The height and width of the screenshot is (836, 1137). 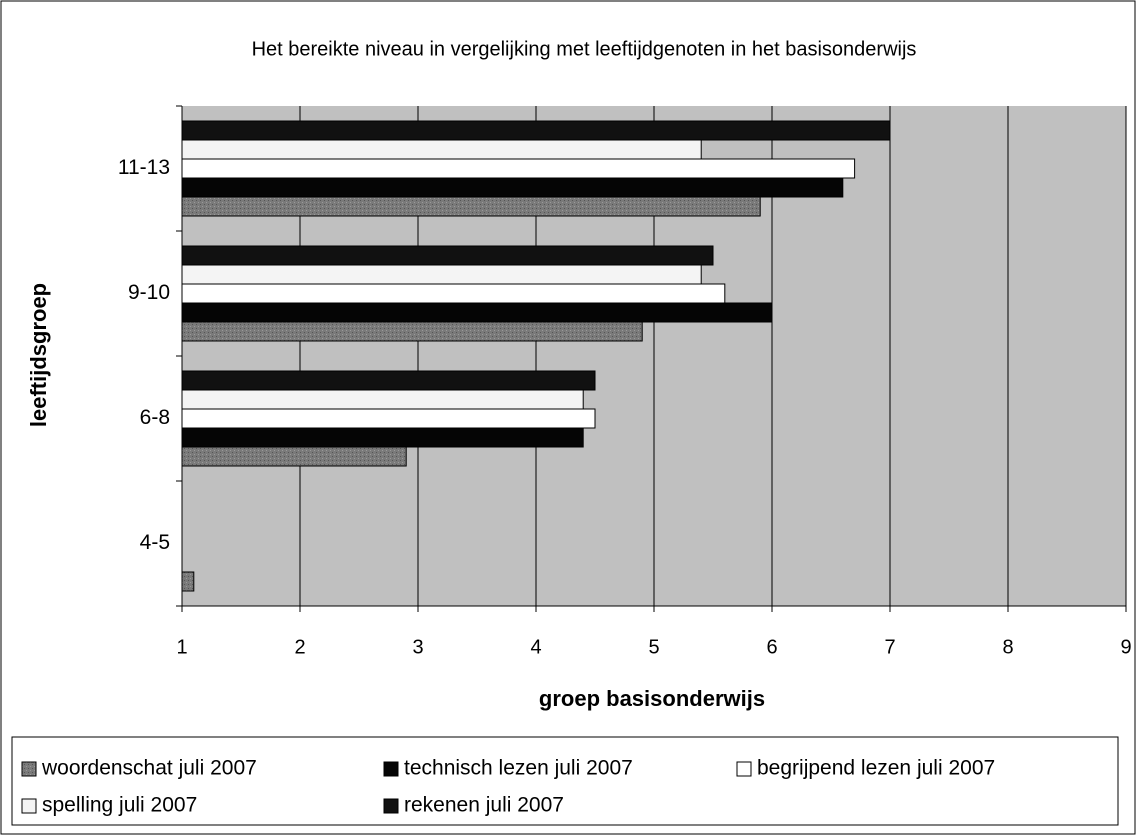 I want to click on x-tick-label: 4, so click(x=535, y=647).